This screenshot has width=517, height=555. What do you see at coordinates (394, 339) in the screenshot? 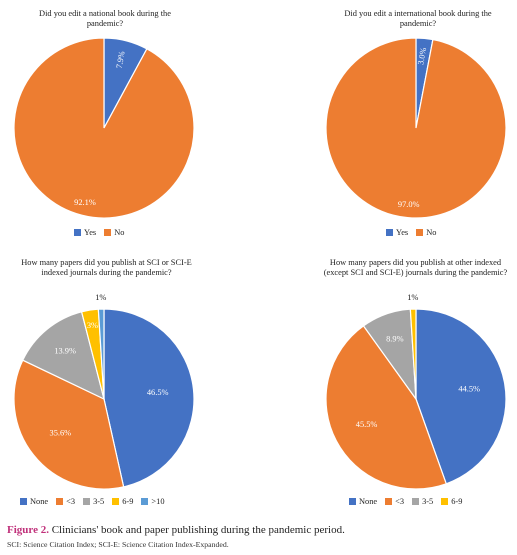
I see `data-label: 8.9%` at bounding box center [394, 339].